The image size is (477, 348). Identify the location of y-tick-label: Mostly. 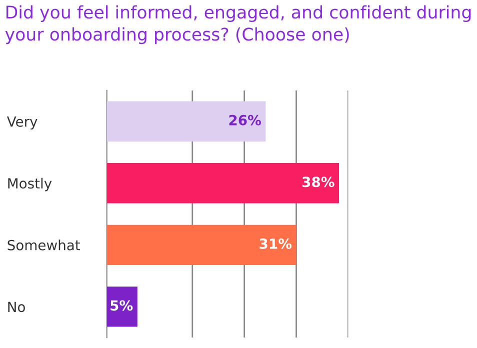
(30, 185).